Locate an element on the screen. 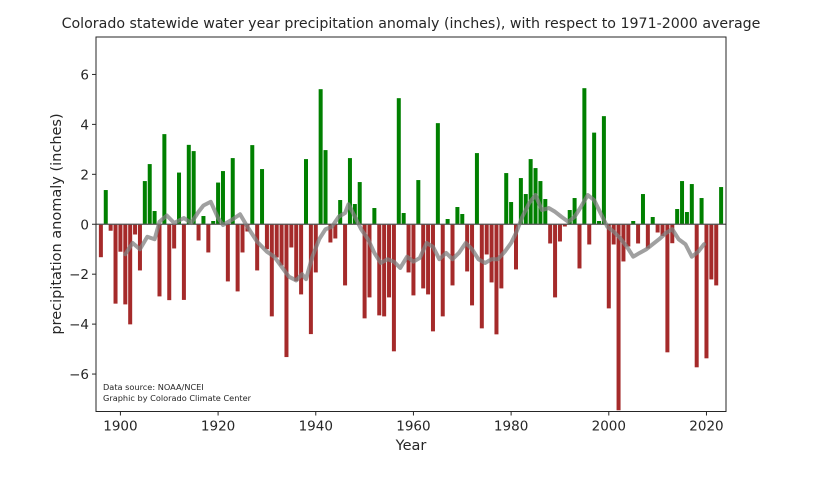 This screenshot has width=820, height=479. x-axis-ticks: 1900 1920 1940 1960 1980 2000 2020 is located at coordinates (413, 423).